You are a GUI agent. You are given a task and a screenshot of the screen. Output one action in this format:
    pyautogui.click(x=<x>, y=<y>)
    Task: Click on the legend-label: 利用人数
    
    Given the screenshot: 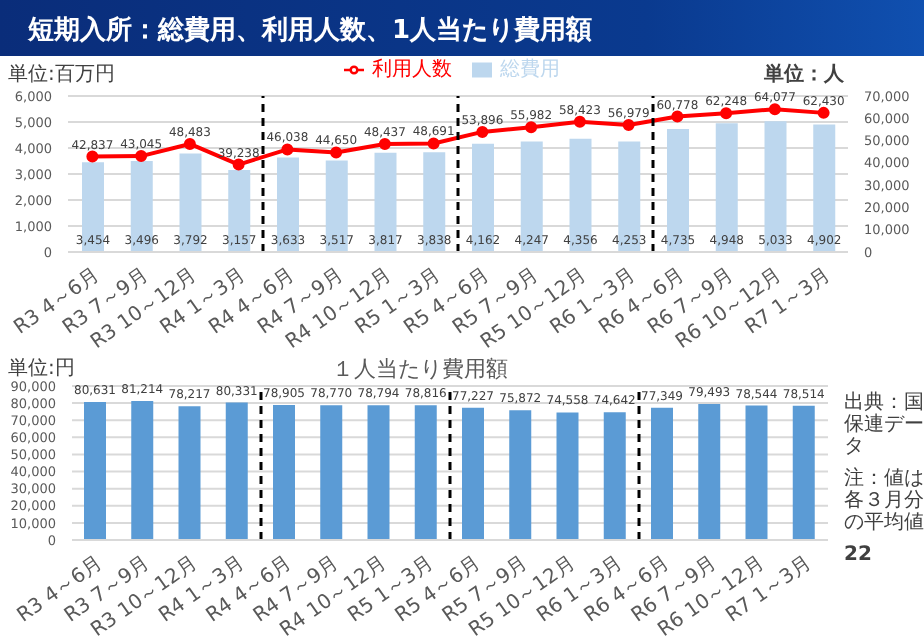 What is the action you would take?
    pyautogui.click(x=412, y=70)
    